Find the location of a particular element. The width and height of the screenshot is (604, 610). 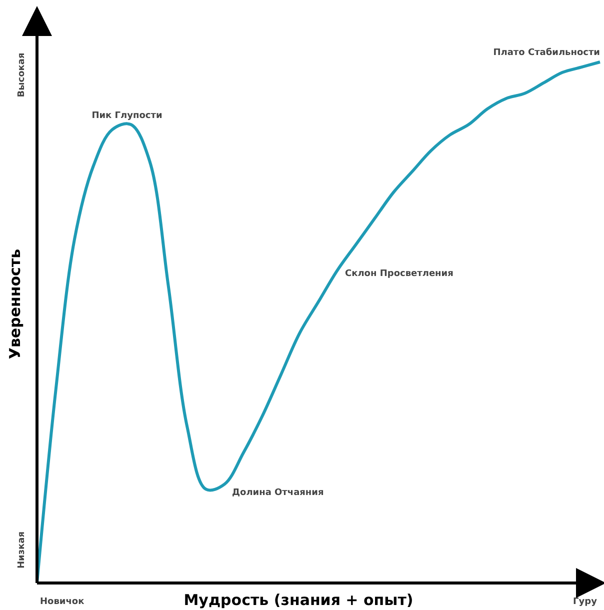

annotation: Пик Глупости is located at coordinates (127, 116).